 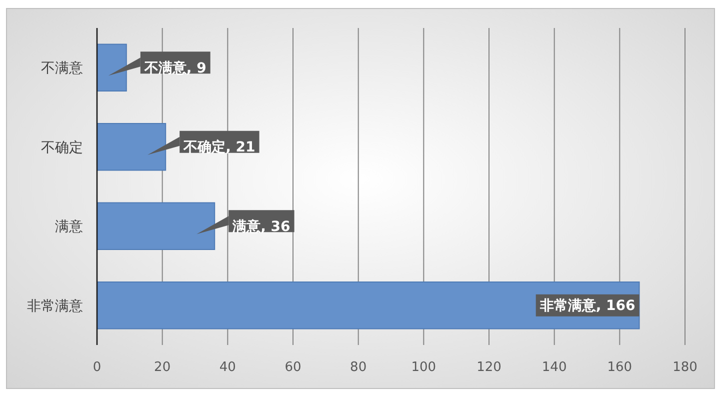 I want to click on x-tick-label: 140, so click(x=554, y=367).